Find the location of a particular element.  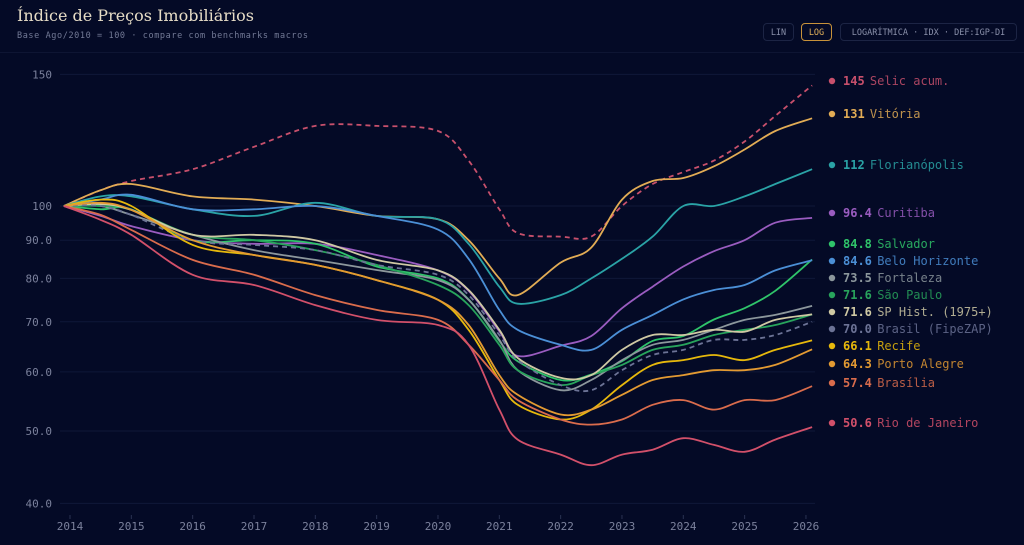

legend-value: 64.3 is located at coordinates (857, 364).